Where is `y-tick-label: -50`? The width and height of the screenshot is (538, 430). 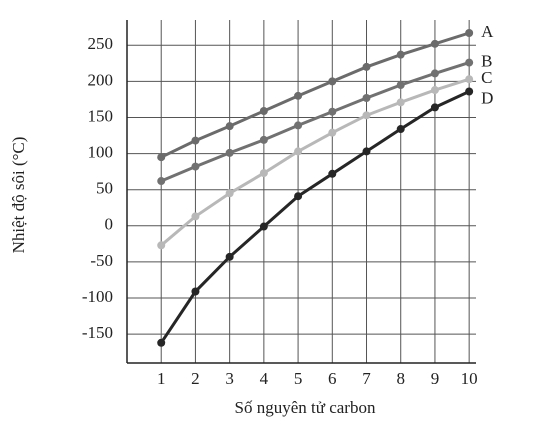 y-tick-label: -50 is located at coordinates (101, 260).